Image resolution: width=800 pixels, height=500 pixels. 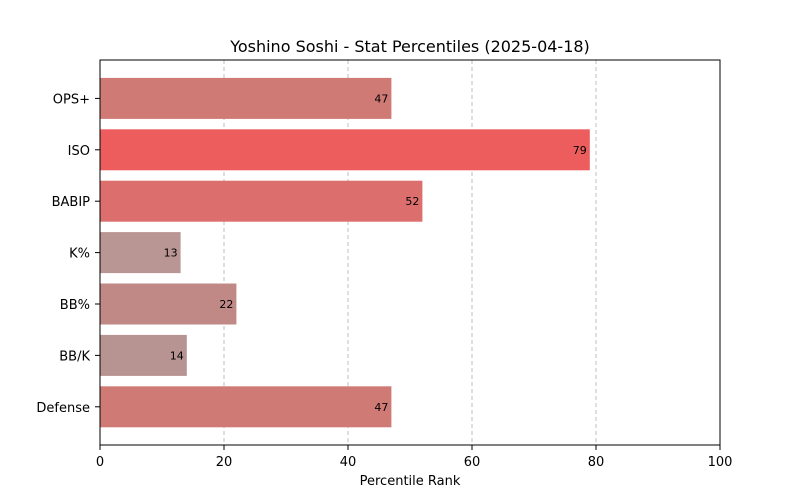 What do you see at coordinates (414, 457) in the screenshot?
I see `x-axis: 0 20 40 60 80 100` at bounding box center [414, 457].